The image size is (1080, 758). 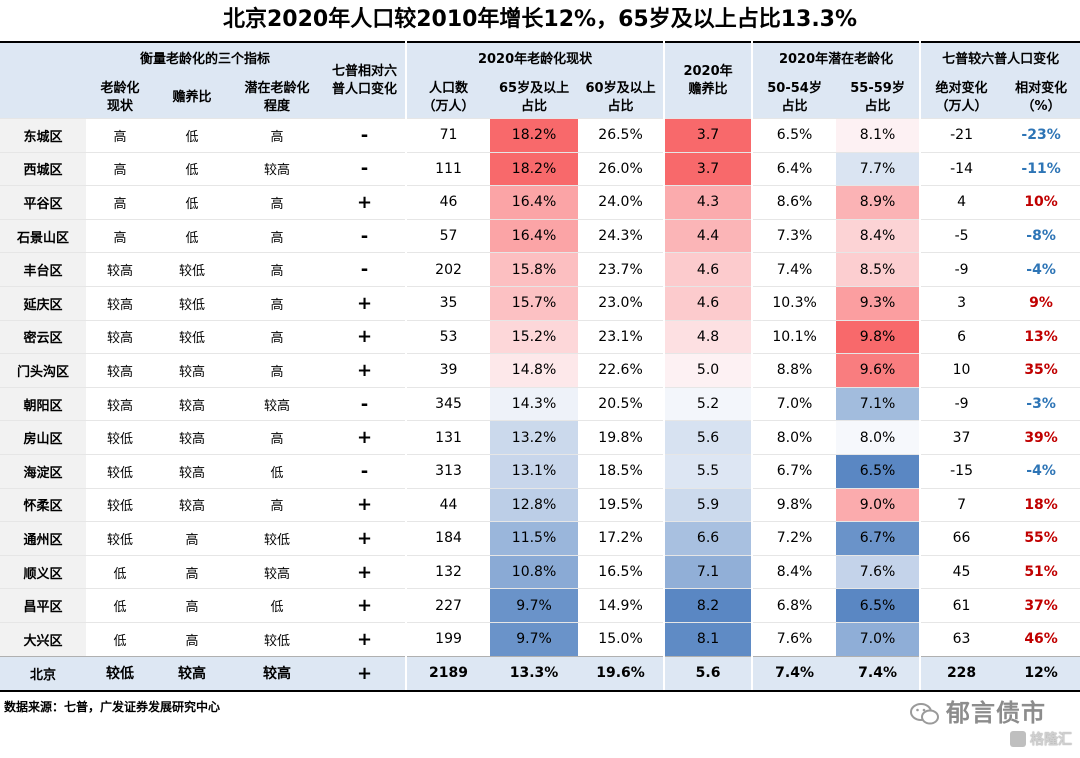 What do you see at coordinates (43, 80) in the screenshot?
I see `header-region` at bounding box center [43, 80].